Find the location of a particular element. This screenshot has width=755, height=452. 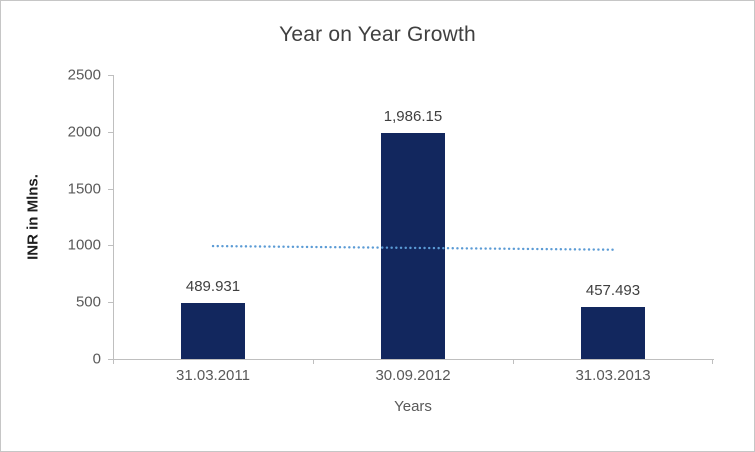

chart-title: Year on Year Growth is located at coordinates (377, 34).